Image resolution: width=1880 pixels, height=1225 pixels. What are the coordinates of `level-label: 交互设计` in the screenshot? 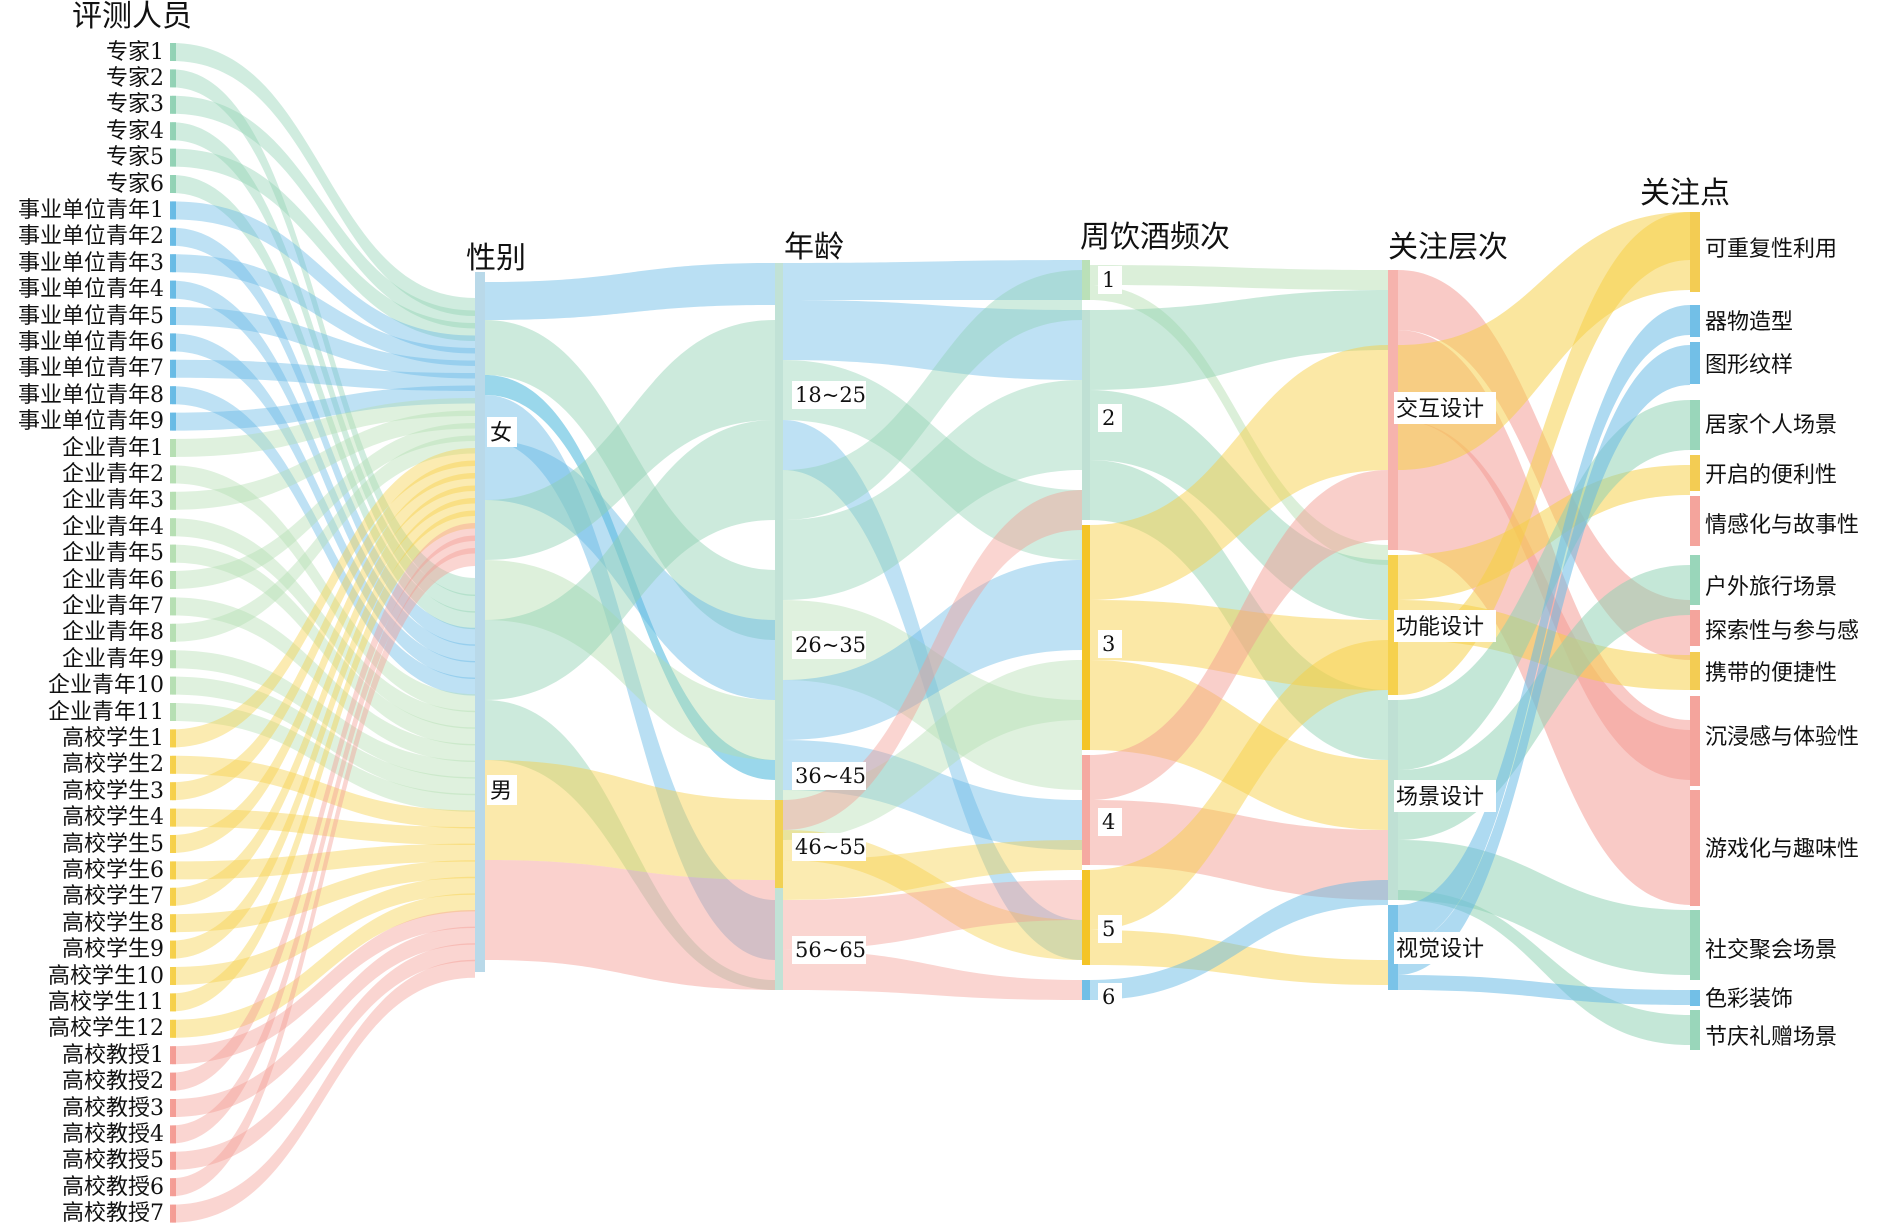 It's located at (1440, 409).